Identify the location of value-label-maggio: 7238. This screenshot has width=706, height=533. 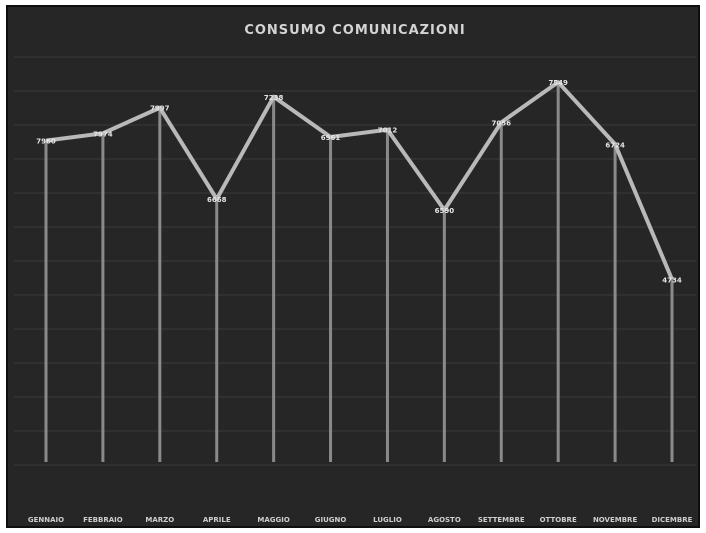
(274, 98).